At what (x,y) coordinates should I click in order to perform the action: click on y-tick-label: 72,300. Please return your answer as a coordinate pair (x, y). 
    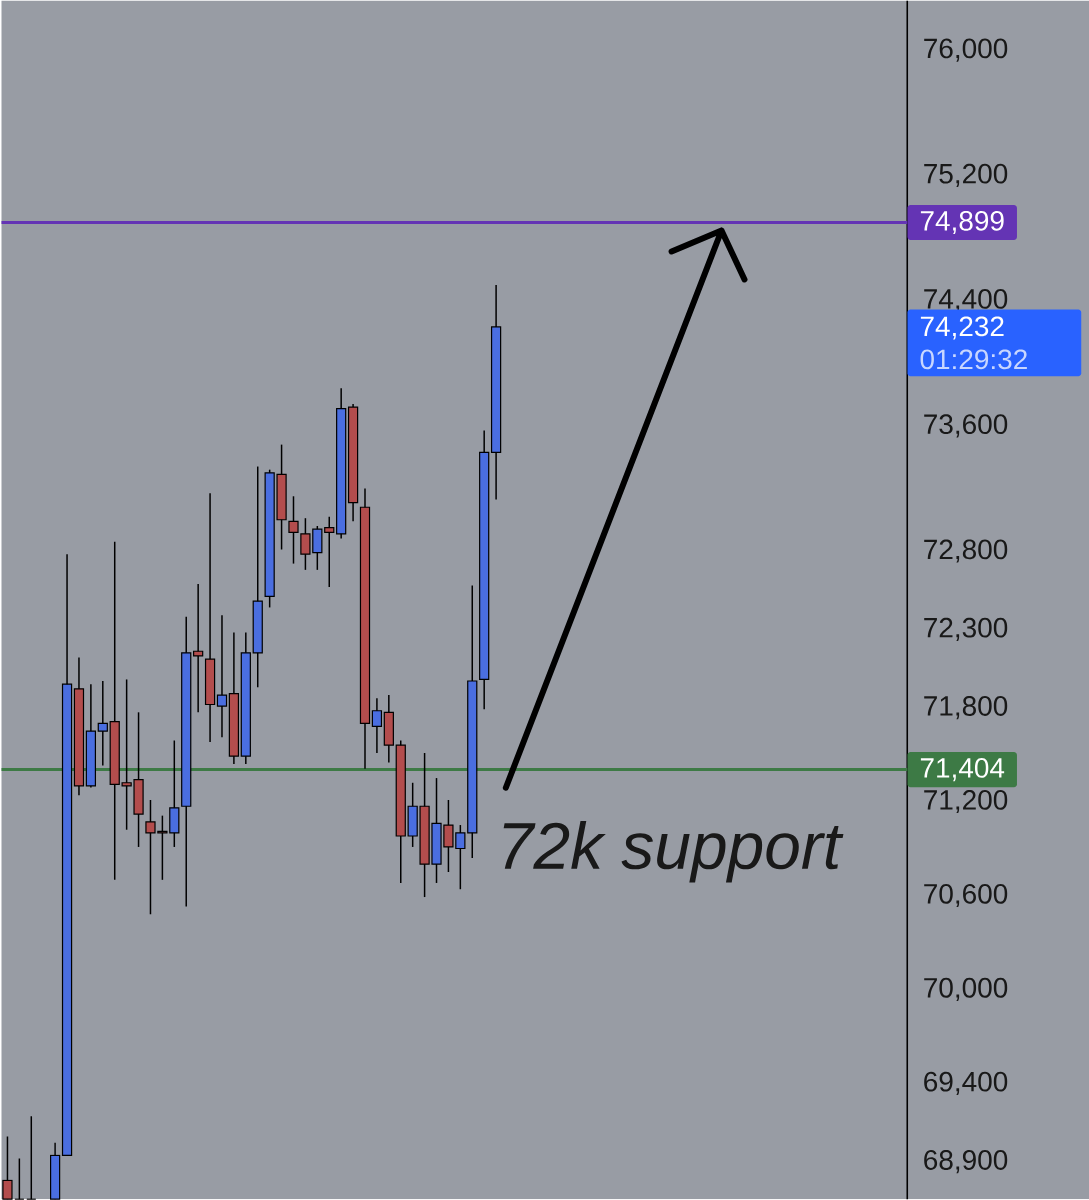
    Looking at the image, I should click on (966, 629).